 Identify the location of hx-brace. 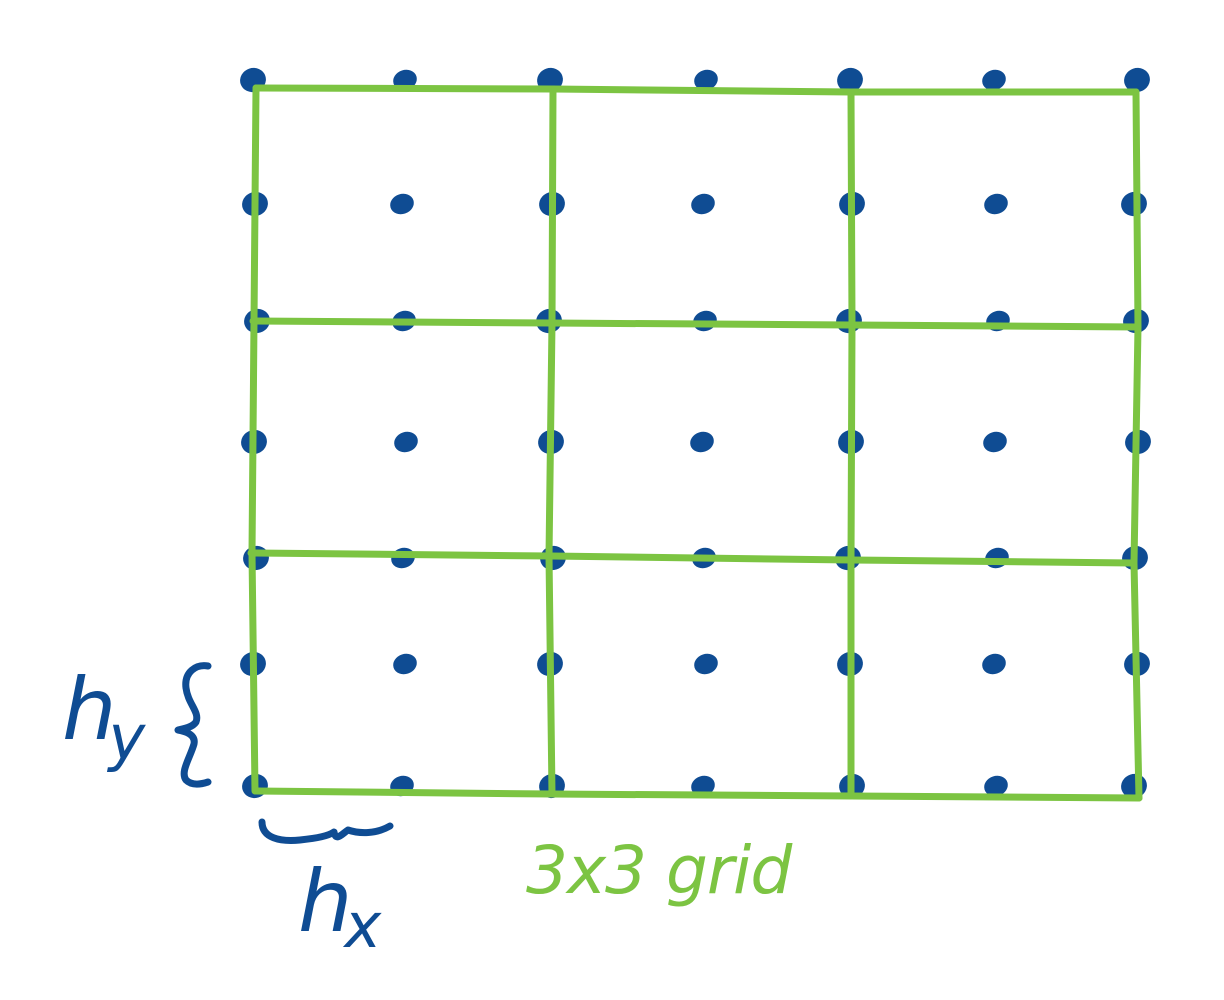
(326, 831).